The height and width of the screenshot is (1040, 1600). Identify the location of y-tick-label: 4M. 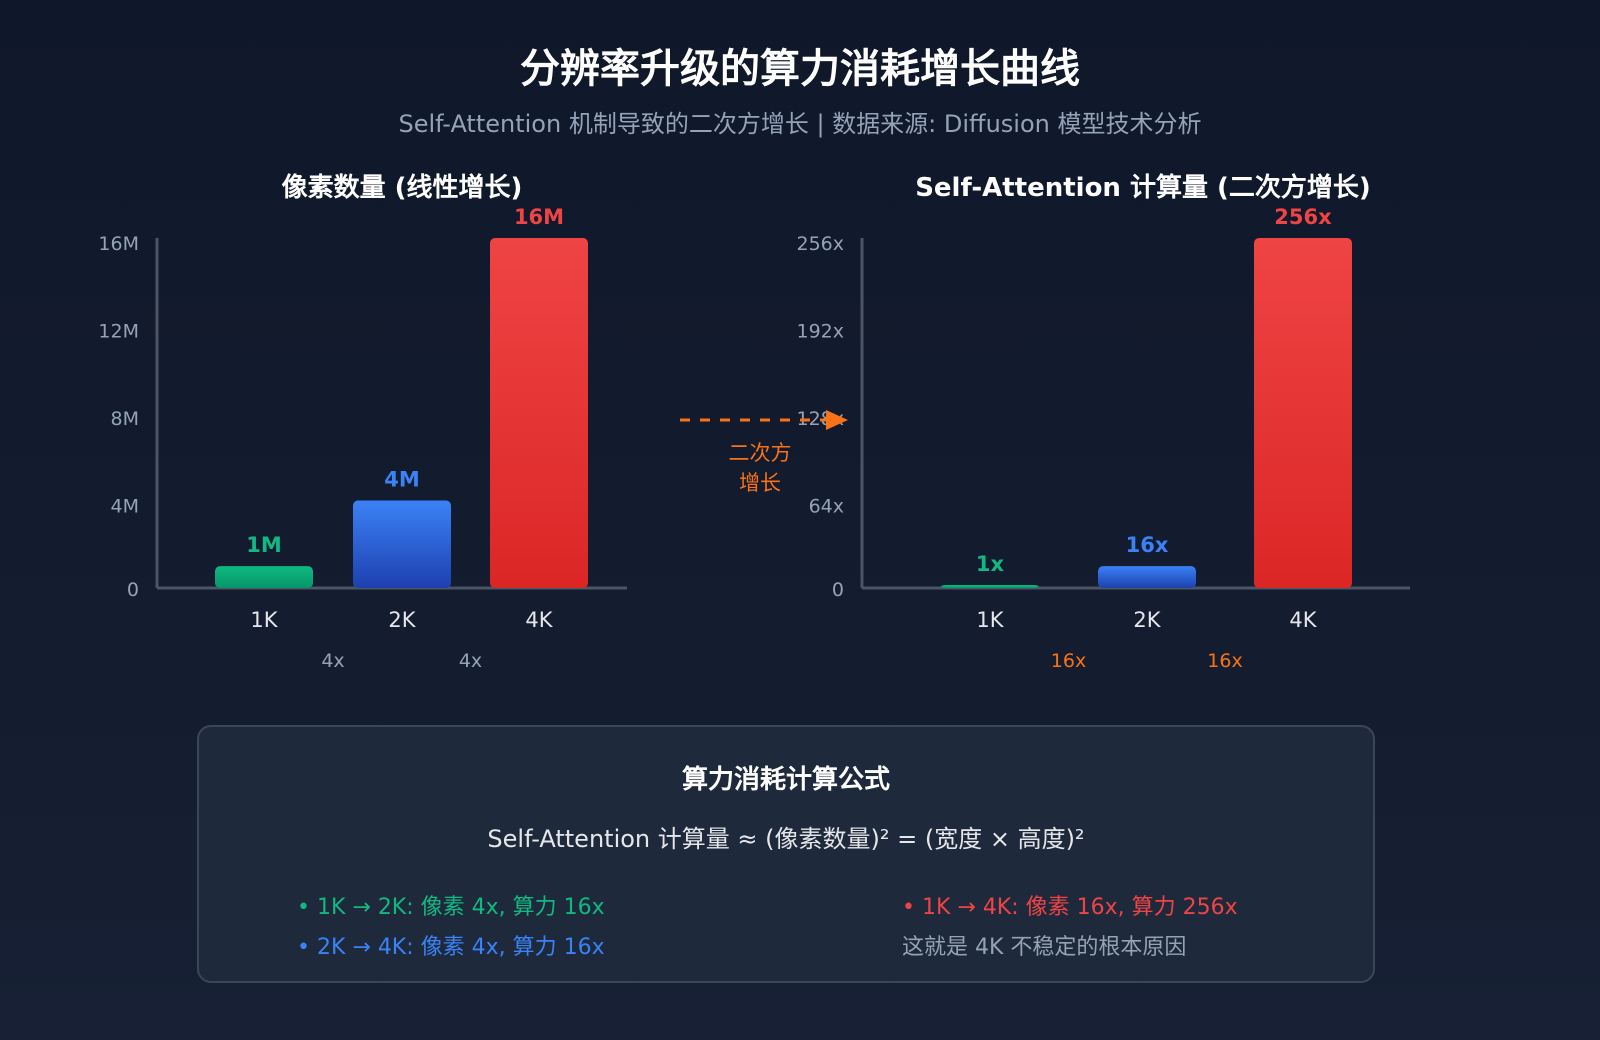
(125, 507).